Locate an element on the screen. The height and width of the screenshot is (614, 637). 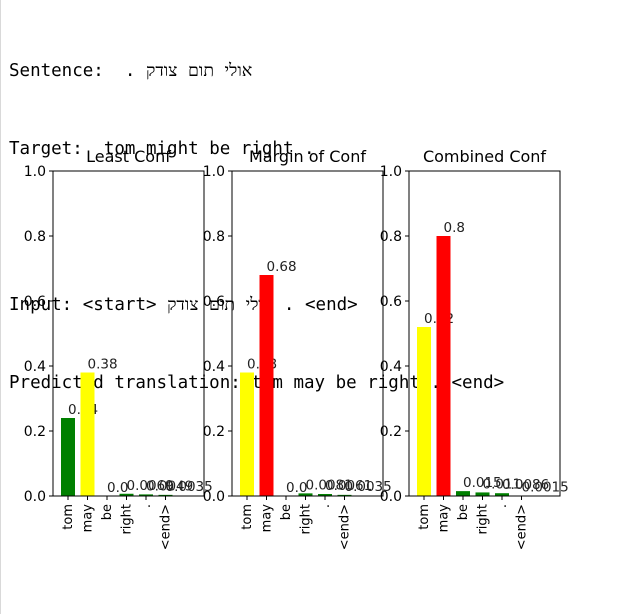
bar-value-label: 0.68 is located at coordinates (282, 267).